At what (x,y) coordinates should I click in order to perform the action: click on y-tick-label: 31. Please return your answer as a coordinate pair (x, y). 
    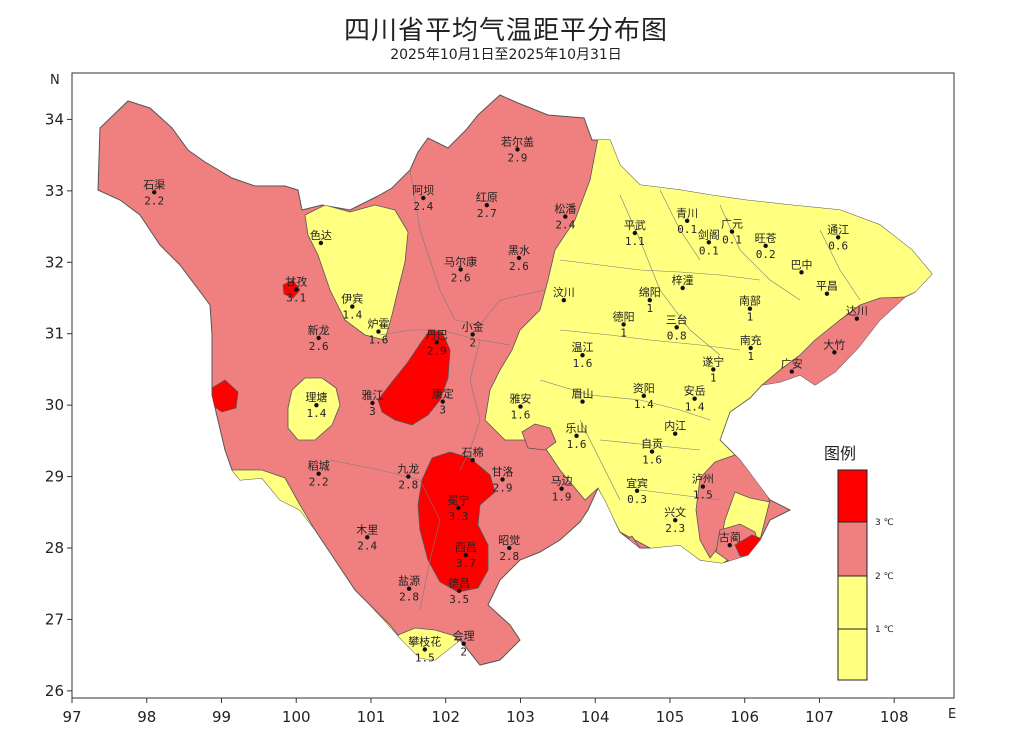
    Looking at the image, I should click on (54, 334).